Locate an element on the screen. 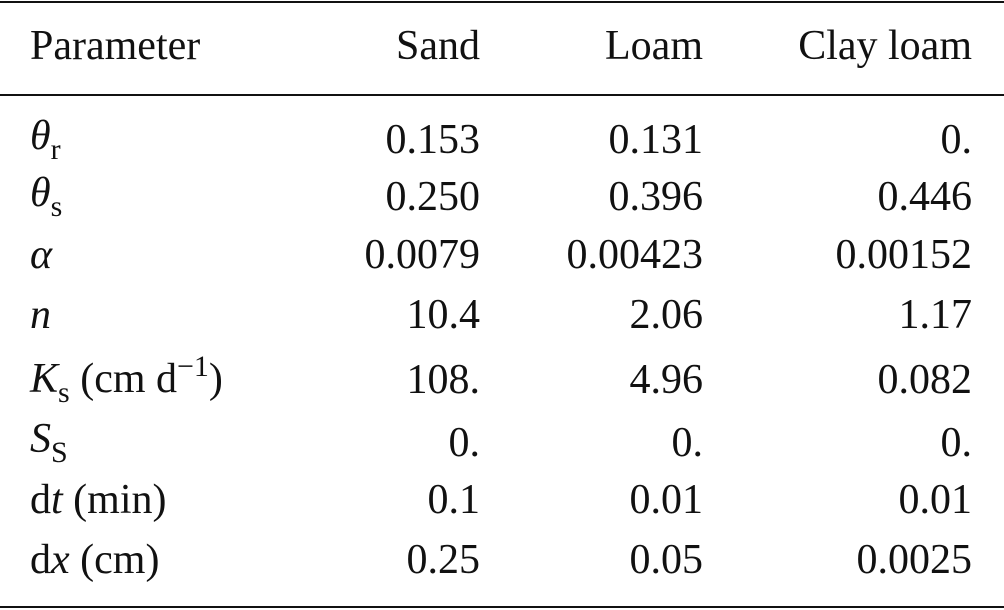 This screenshot has height=610, width=1004. value-cell: 0.082 is located at coordinates (925, 380).